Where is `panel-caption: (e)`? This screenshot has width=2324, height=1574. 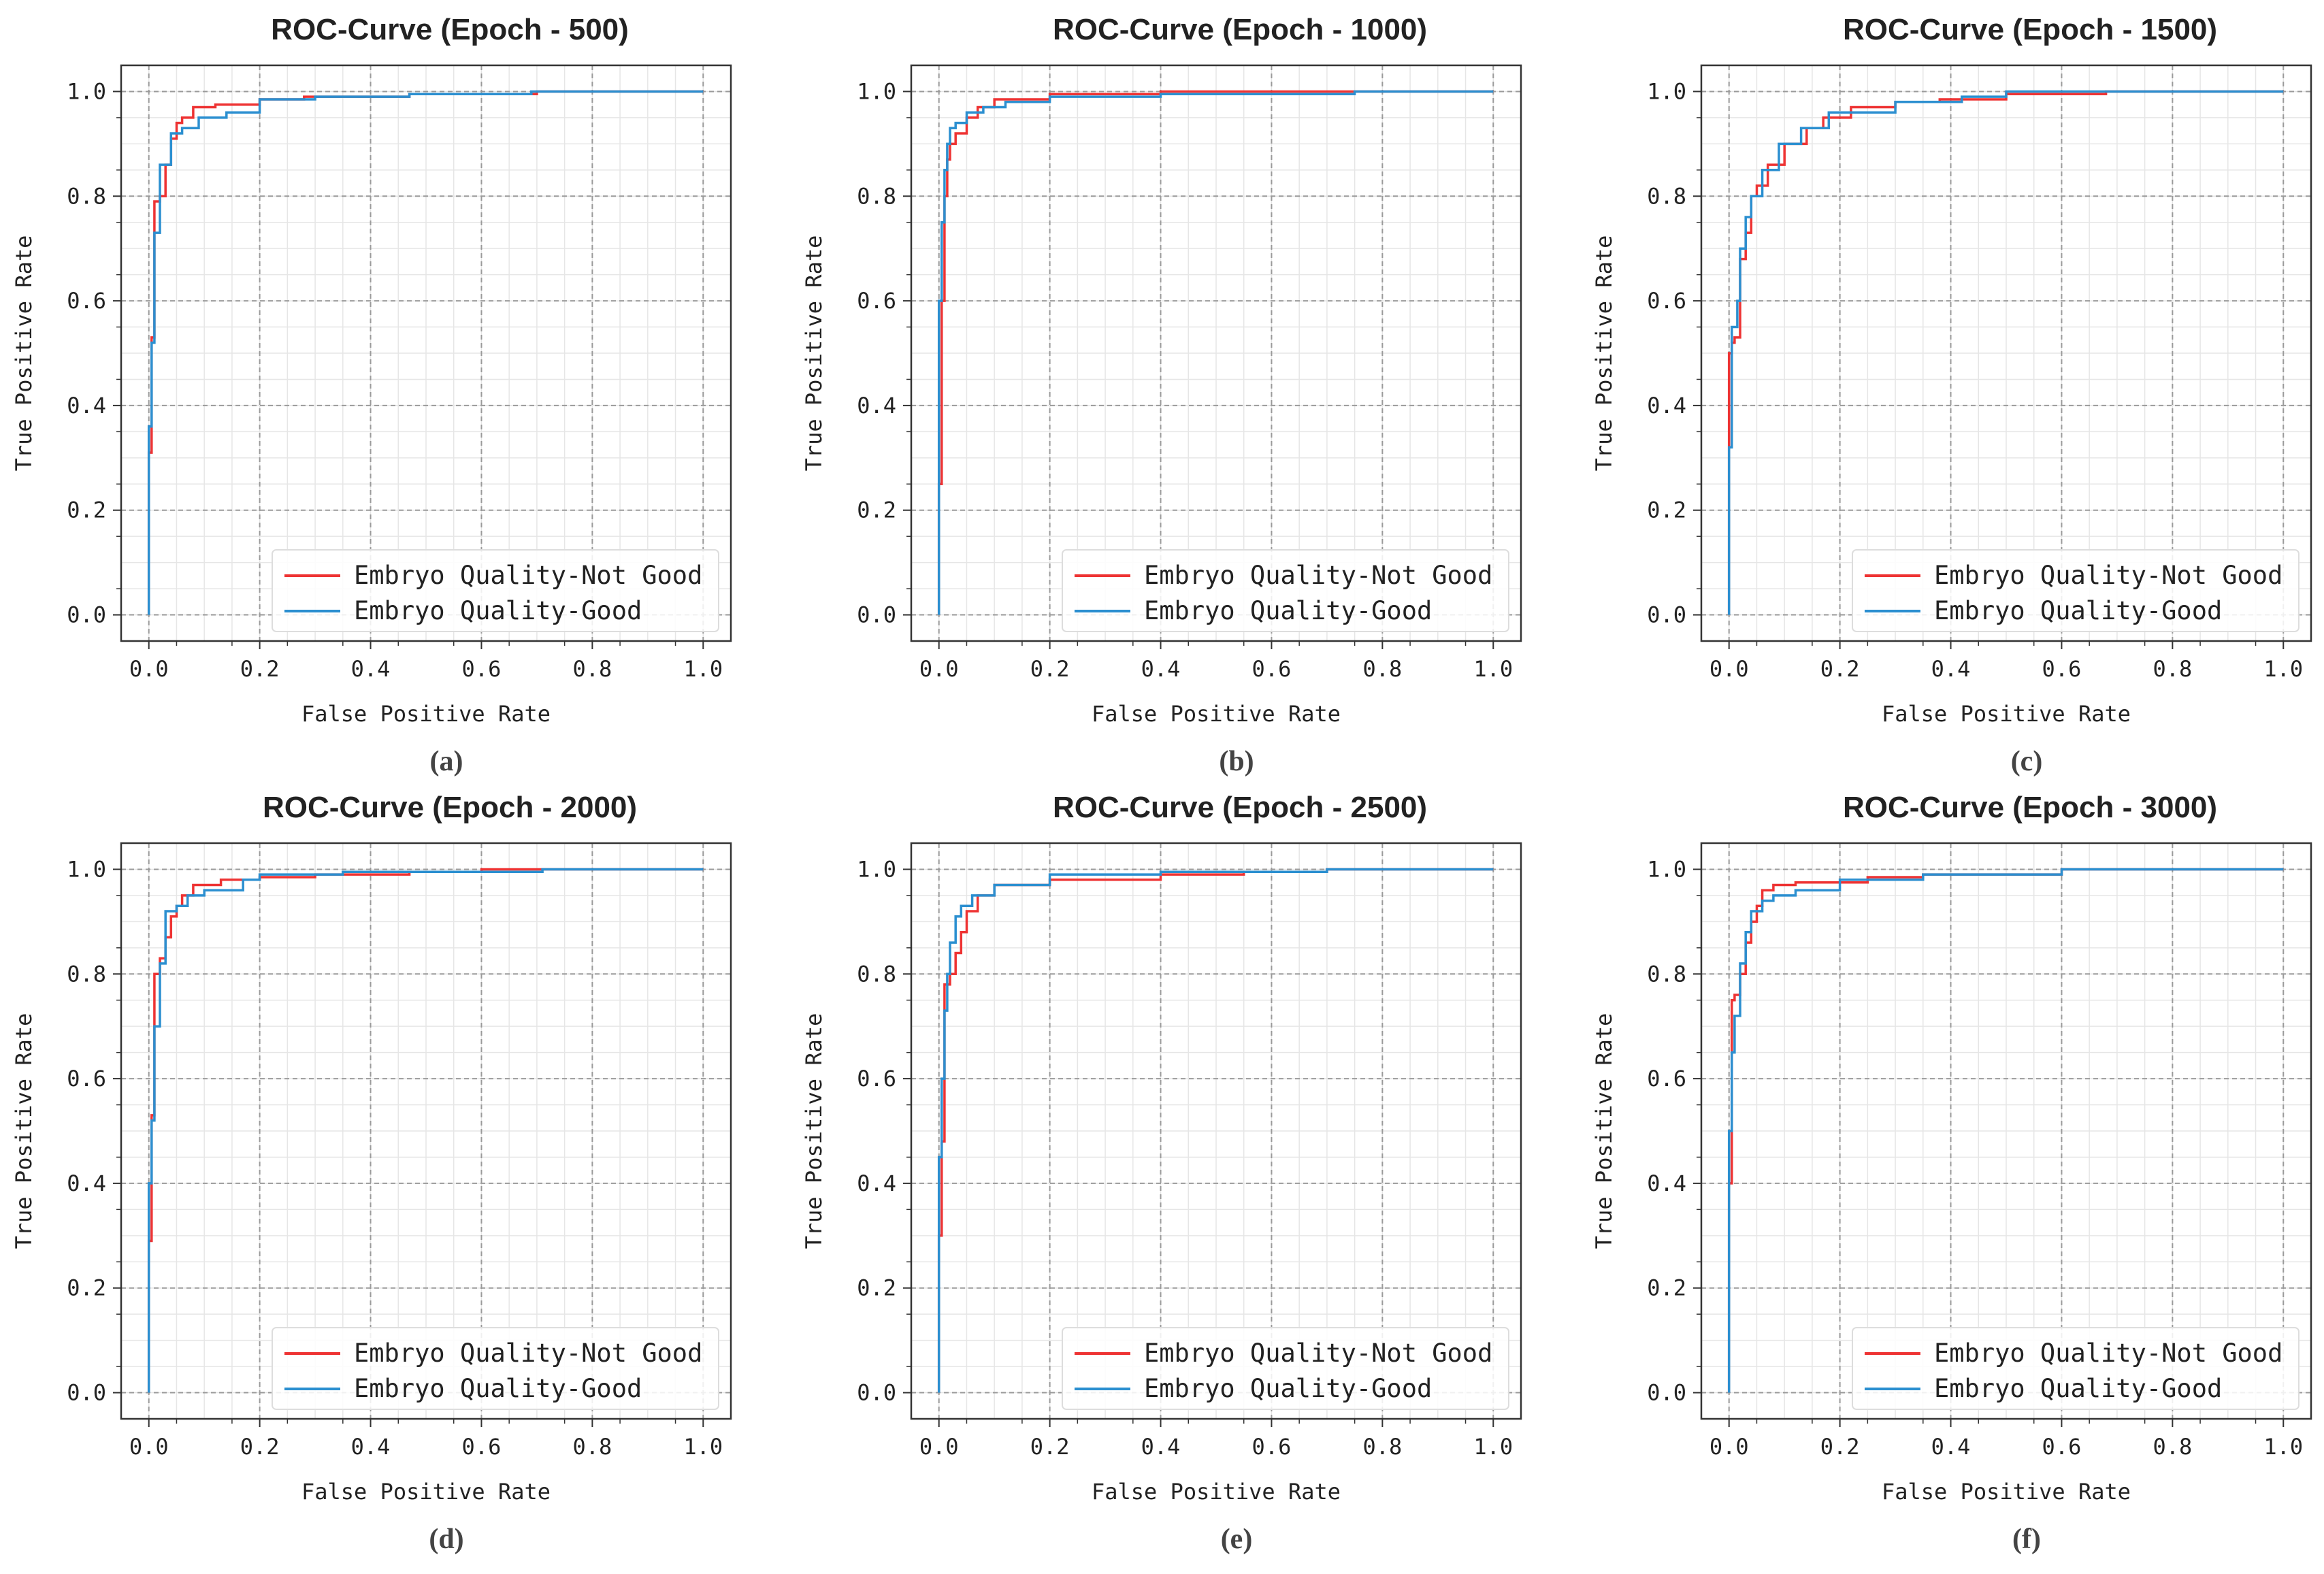 panel-caption: (e) is located at coordinates (1237, 1539).